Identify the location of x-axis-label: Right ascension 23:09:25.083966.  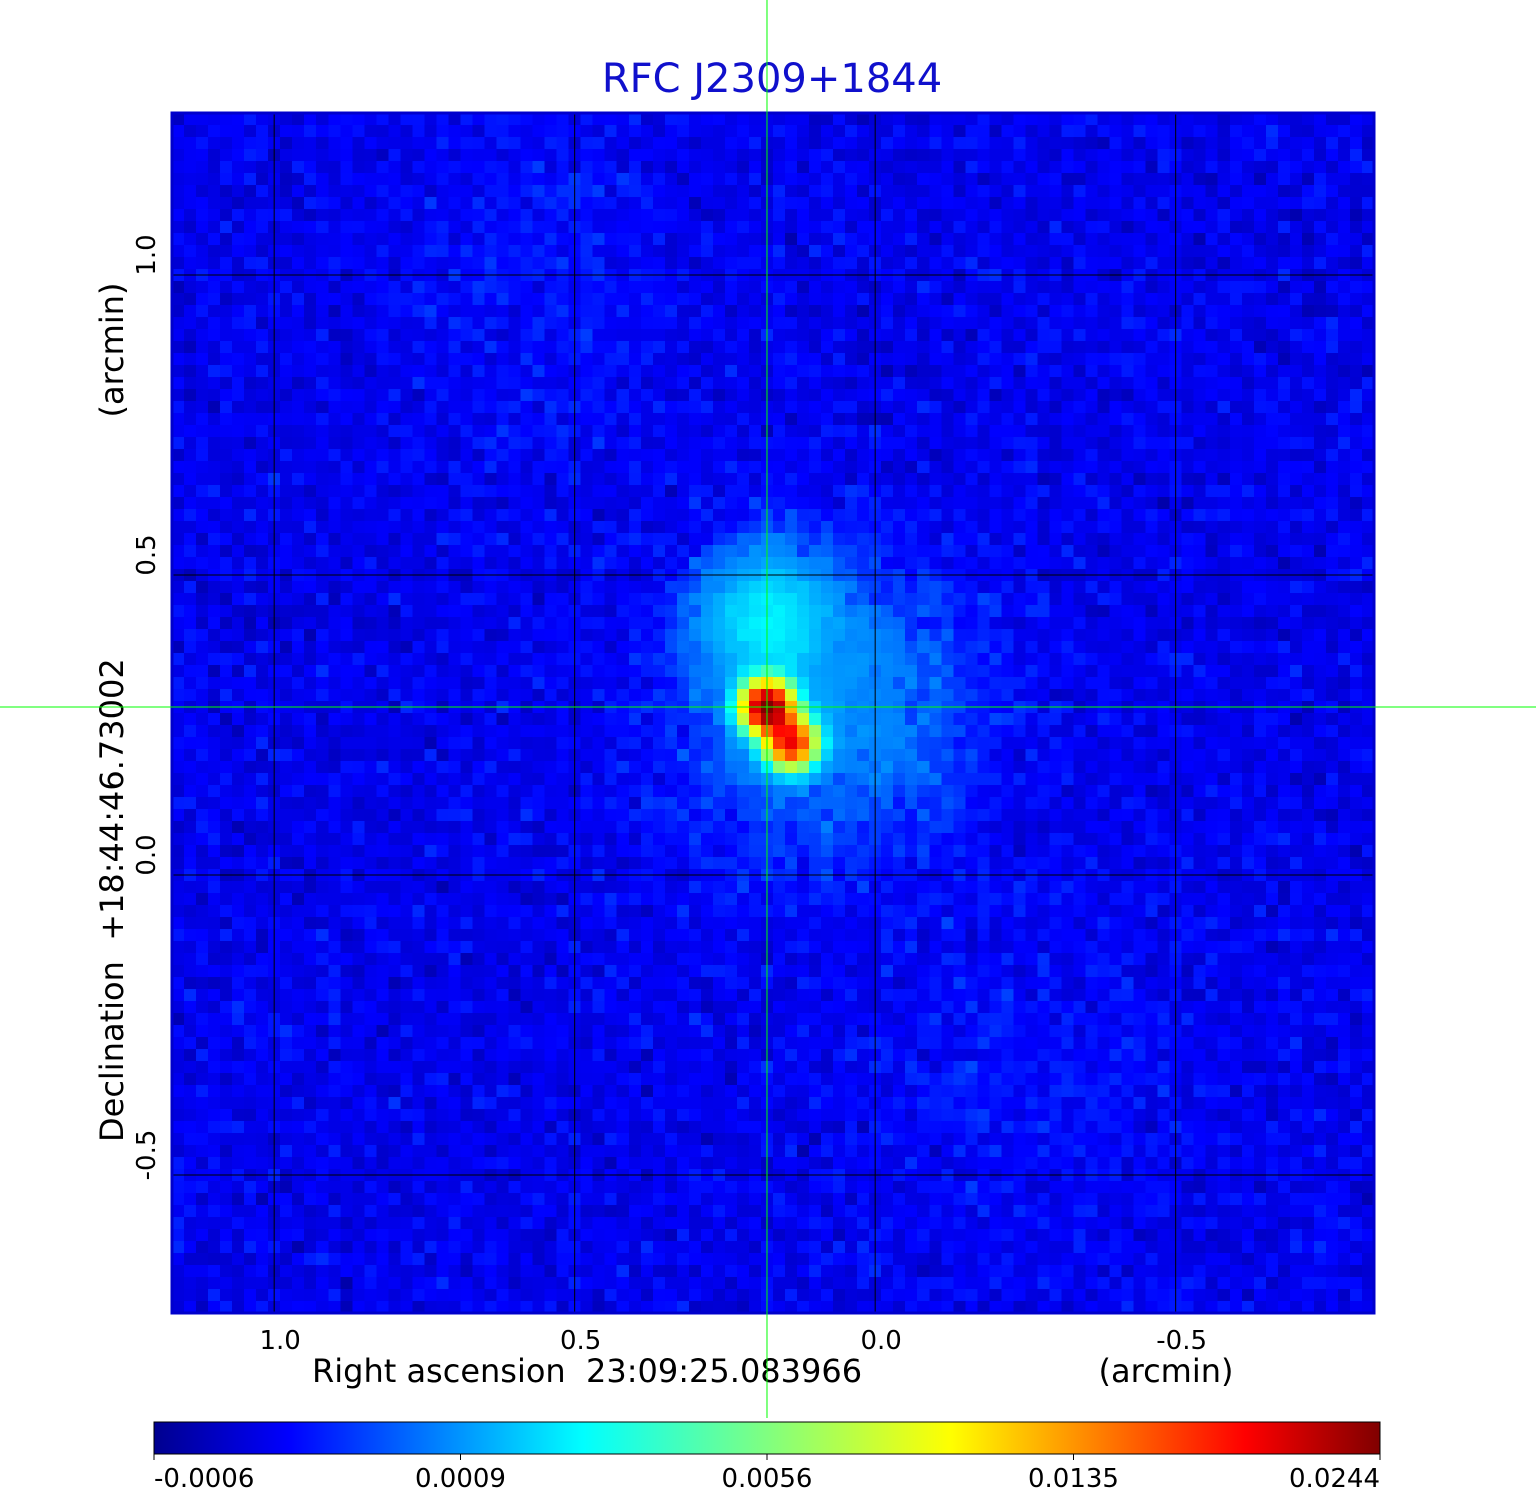
(587, 1371).